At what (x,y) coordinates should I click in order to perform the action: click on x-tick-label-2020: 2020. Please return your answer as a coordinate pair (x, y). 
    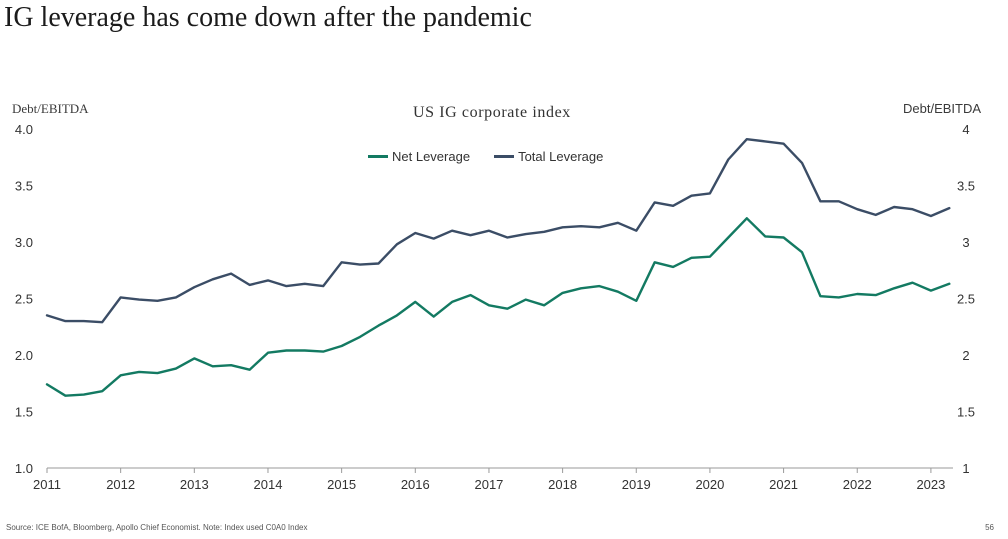
    Looking at the image, I should click on (709, 484).